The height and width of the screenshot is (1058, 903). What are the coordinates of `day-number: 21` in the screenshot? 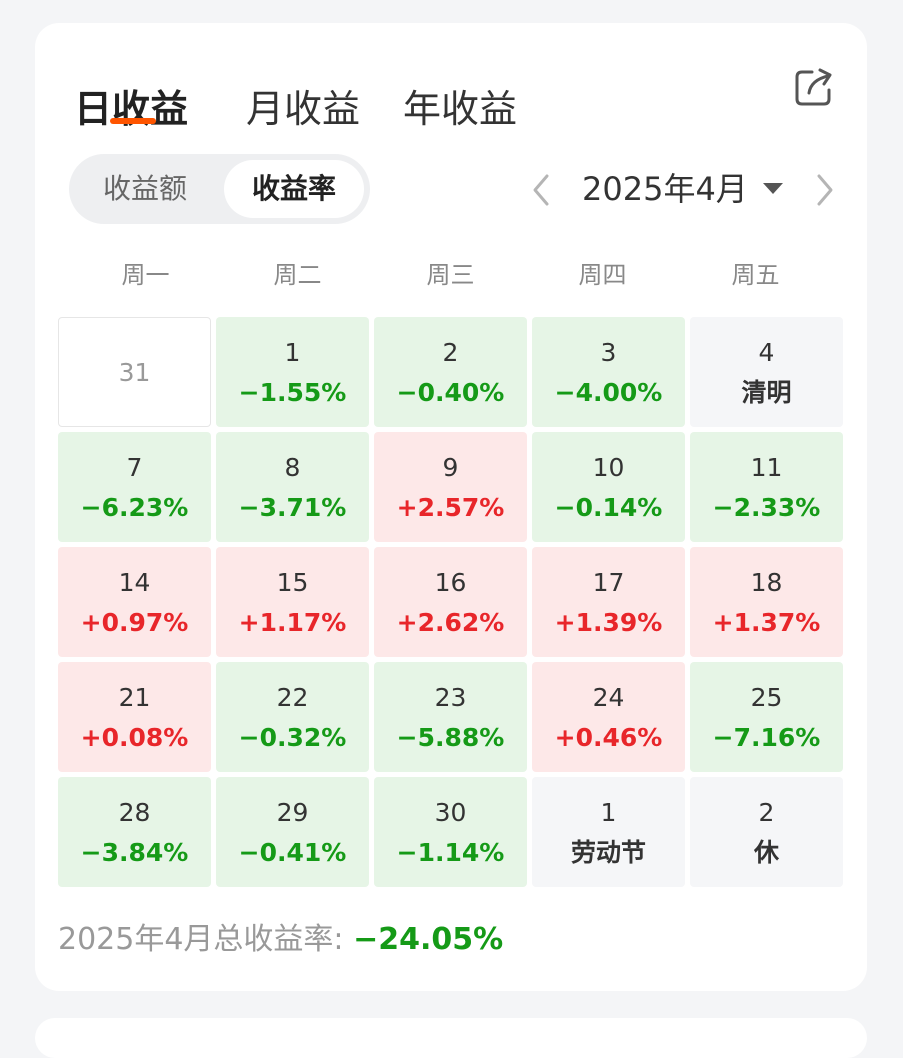 It's located at (134, 697).